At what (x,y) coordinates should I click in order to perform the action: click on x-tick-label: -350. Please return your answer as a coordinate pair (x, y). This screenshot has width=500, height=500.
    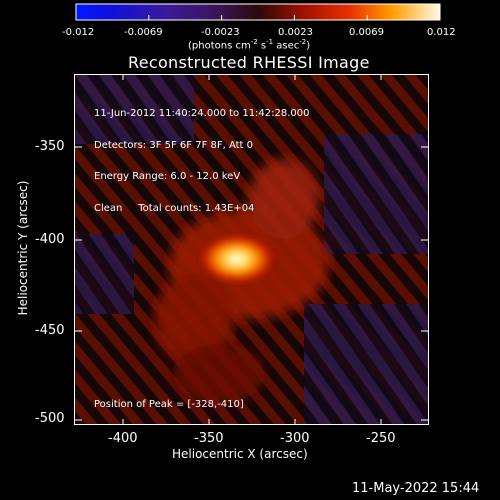
    Looking at the image, I should click on (209, 438).